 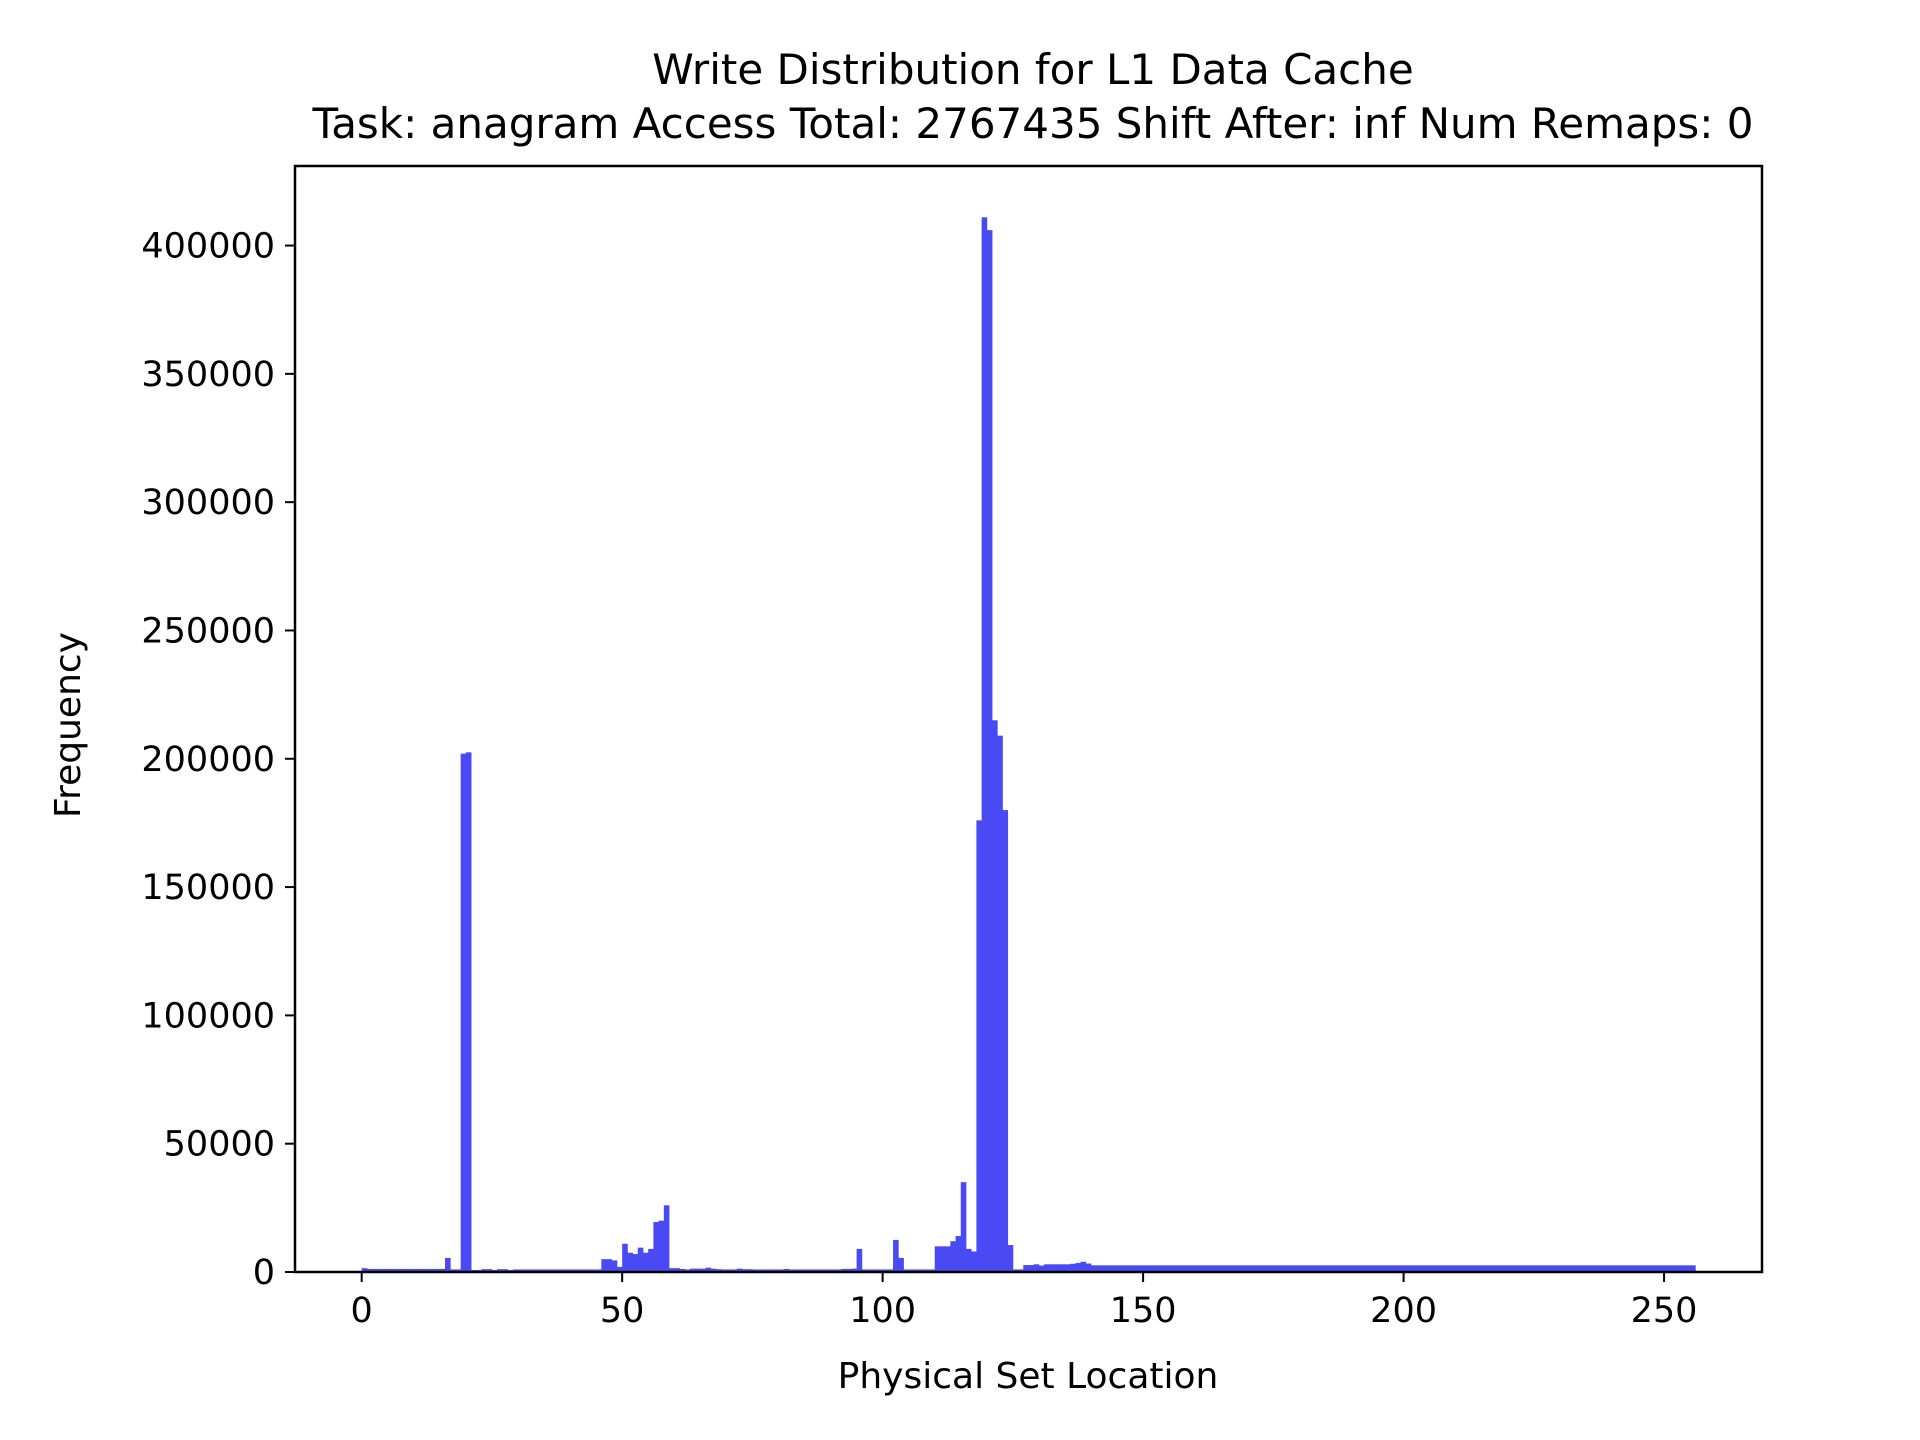 I want to click on y-tick-label: 150000, so click(x=208, y=888).